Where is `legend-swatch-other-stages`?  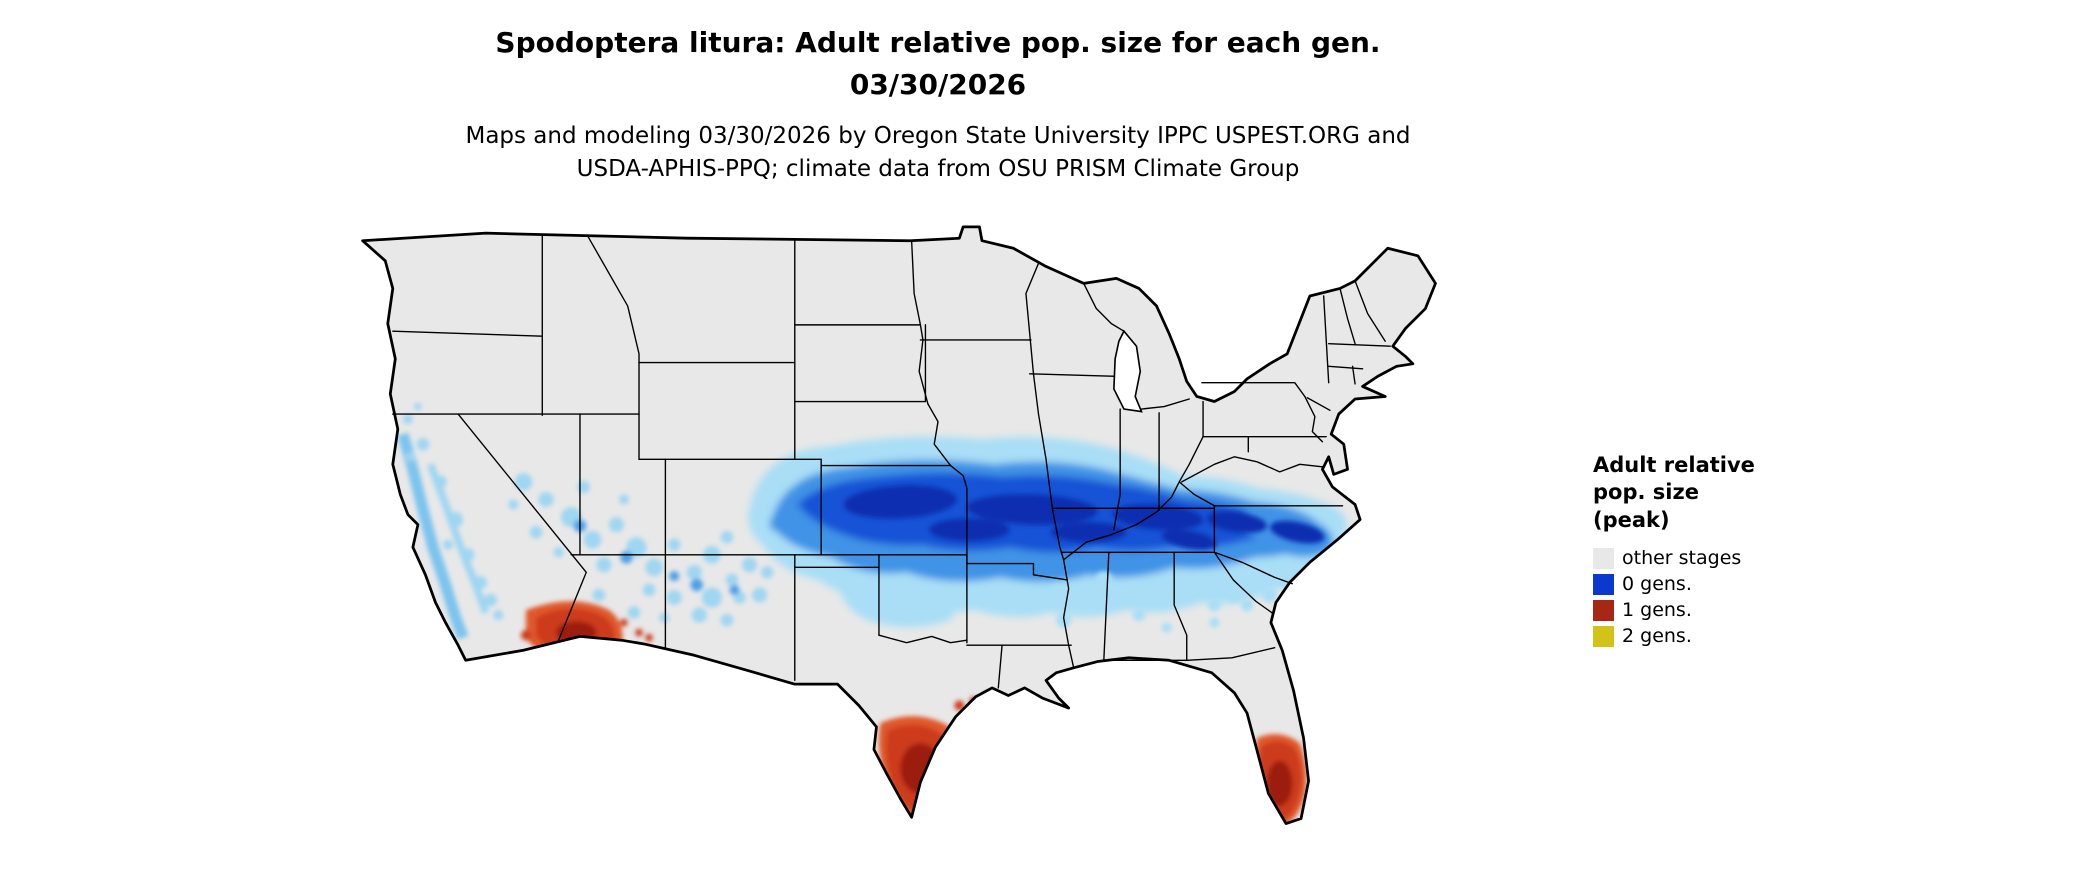
legend-swatch-other-stages is located at coordinates (1603, 559).